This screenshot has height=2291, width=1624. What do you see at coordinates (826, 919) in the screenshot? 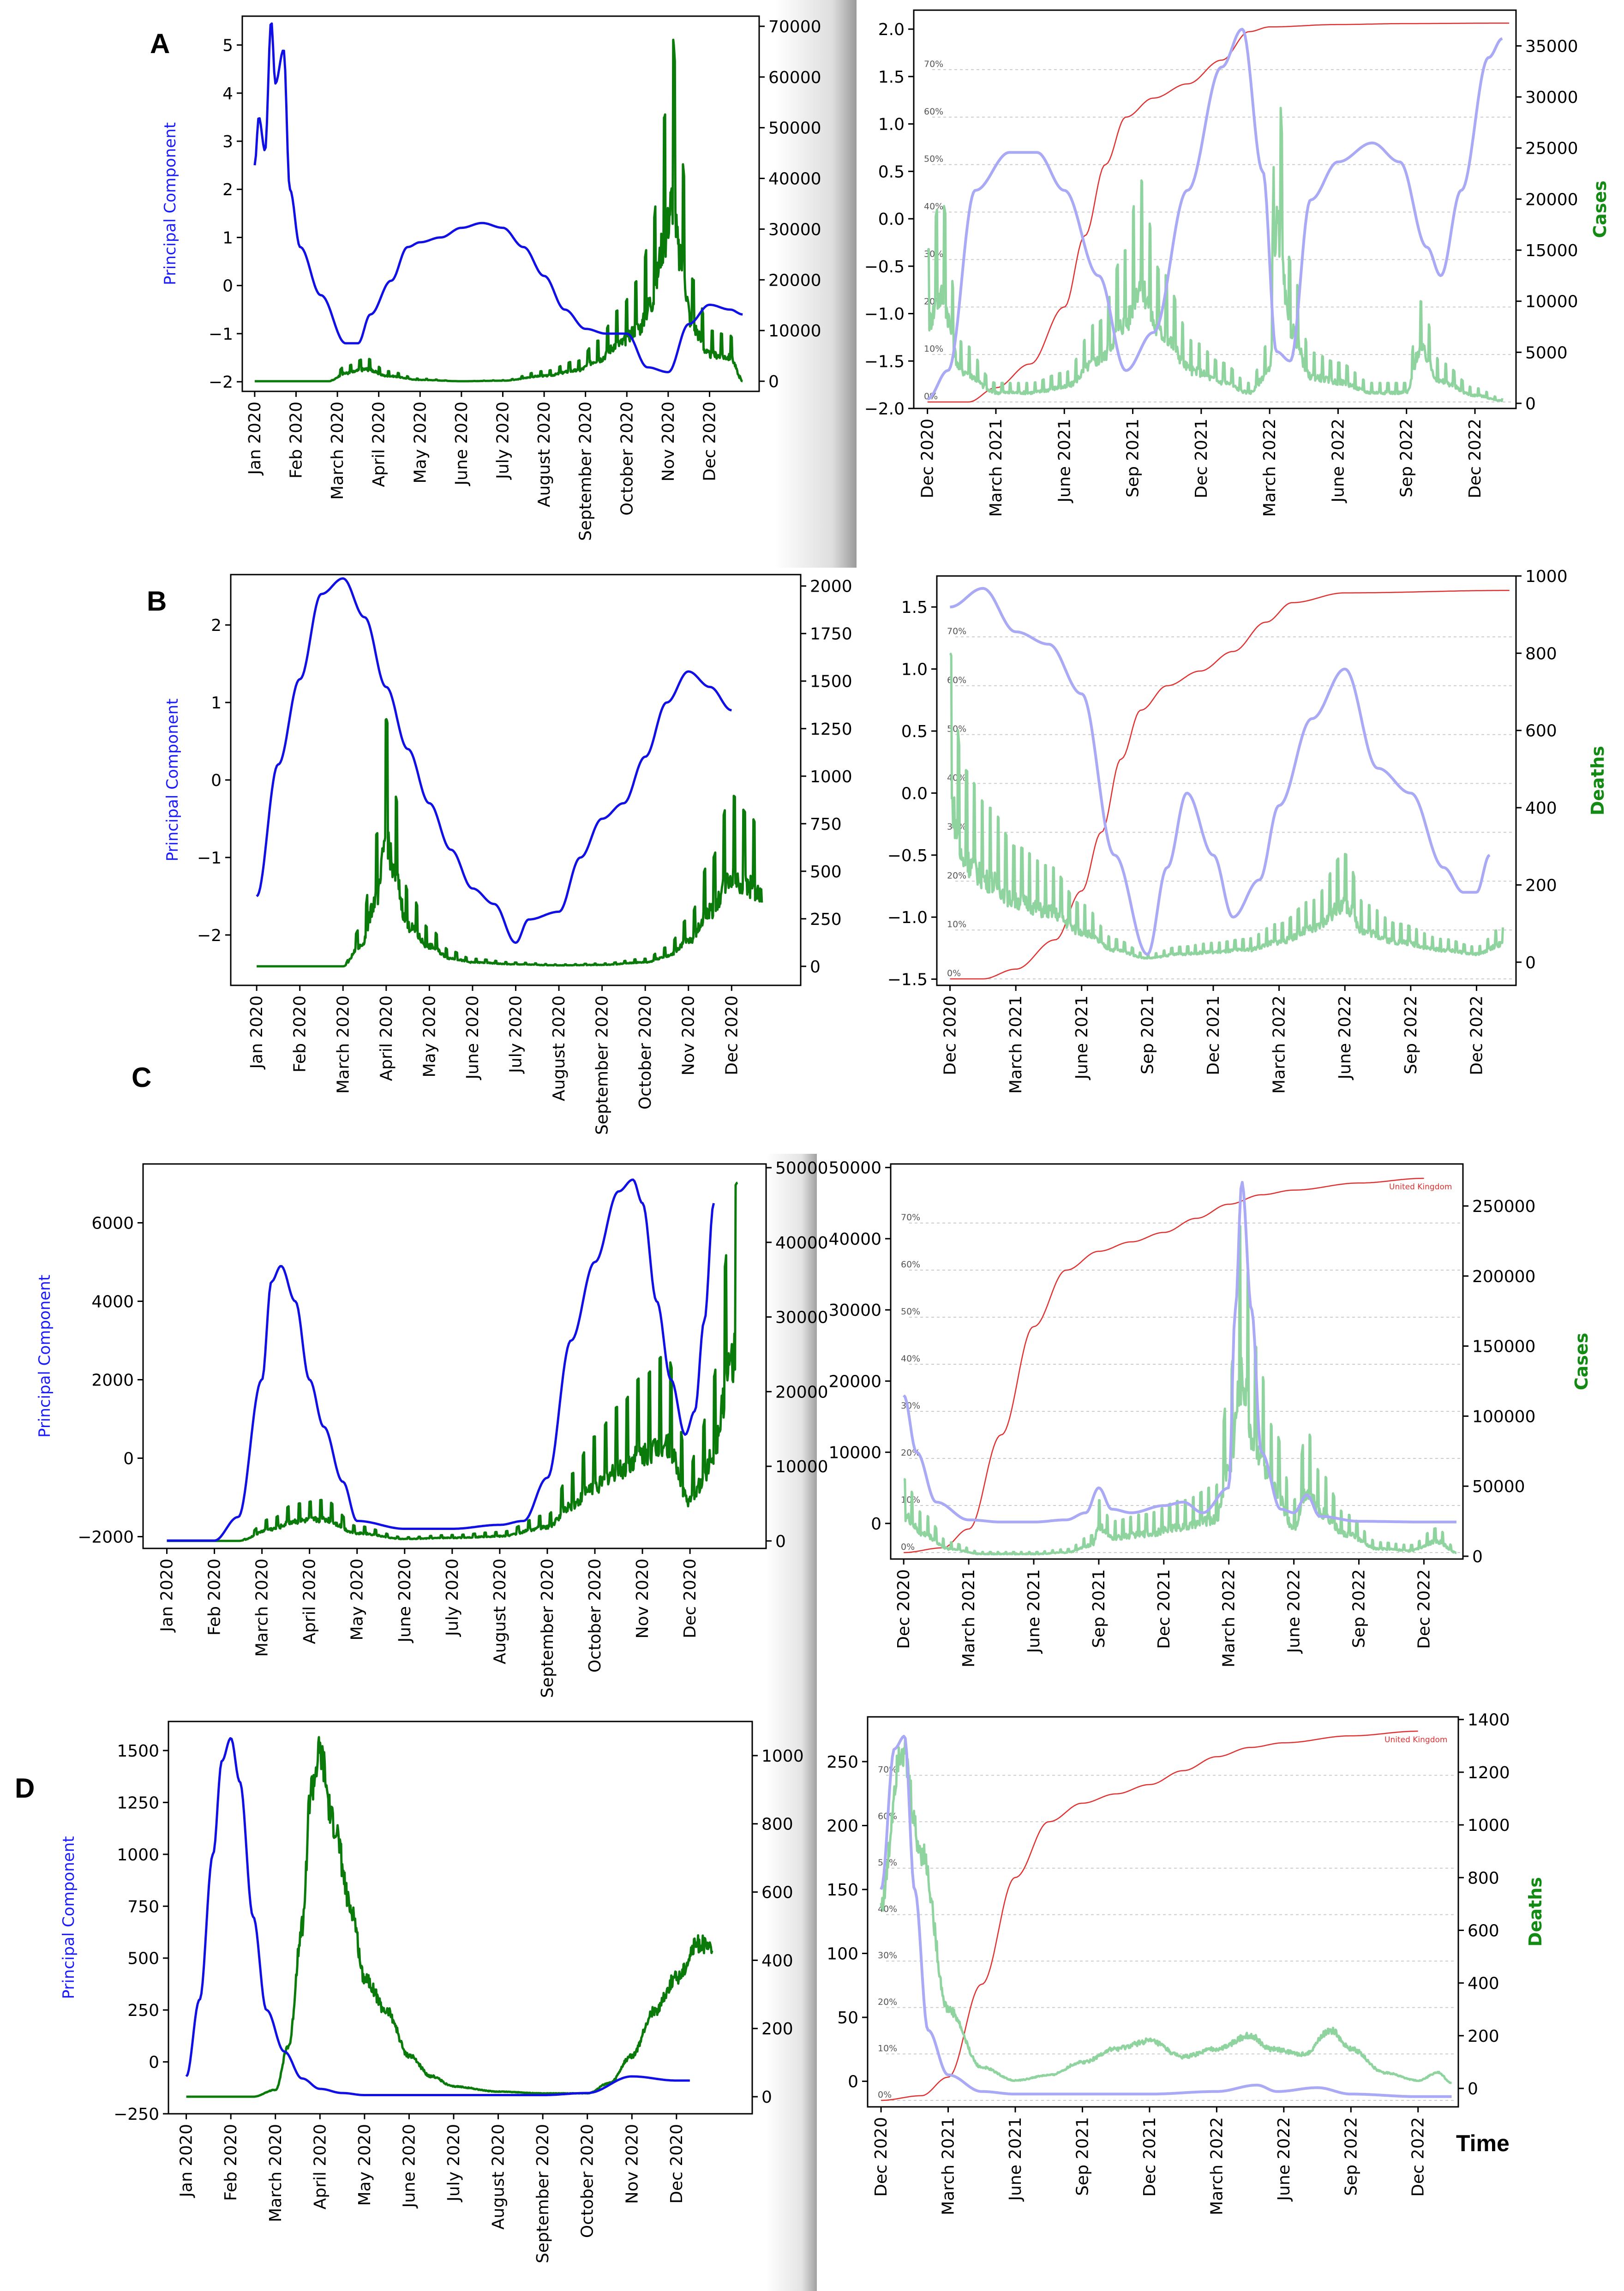
I see `y-right-tick-label: 250` at bounding box center [826, 919].